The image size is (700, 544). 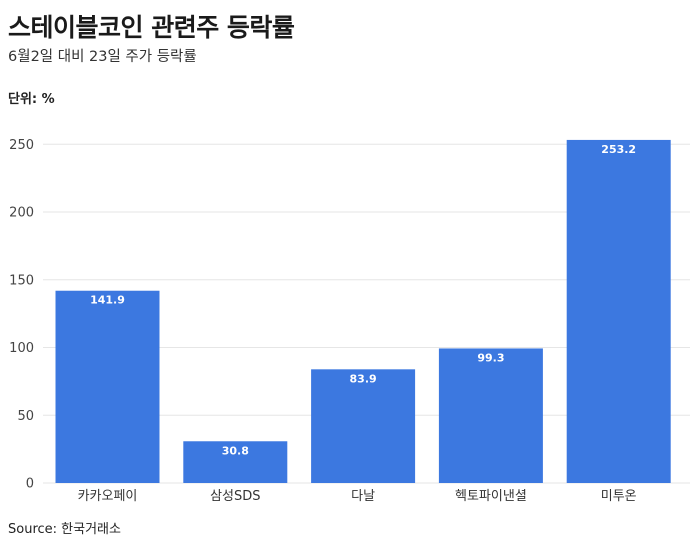 What do you see at coordinates (64, 529) in the screenshot?
I see `source-note: Source: 한국거래소` at bounding box center [64, 529].